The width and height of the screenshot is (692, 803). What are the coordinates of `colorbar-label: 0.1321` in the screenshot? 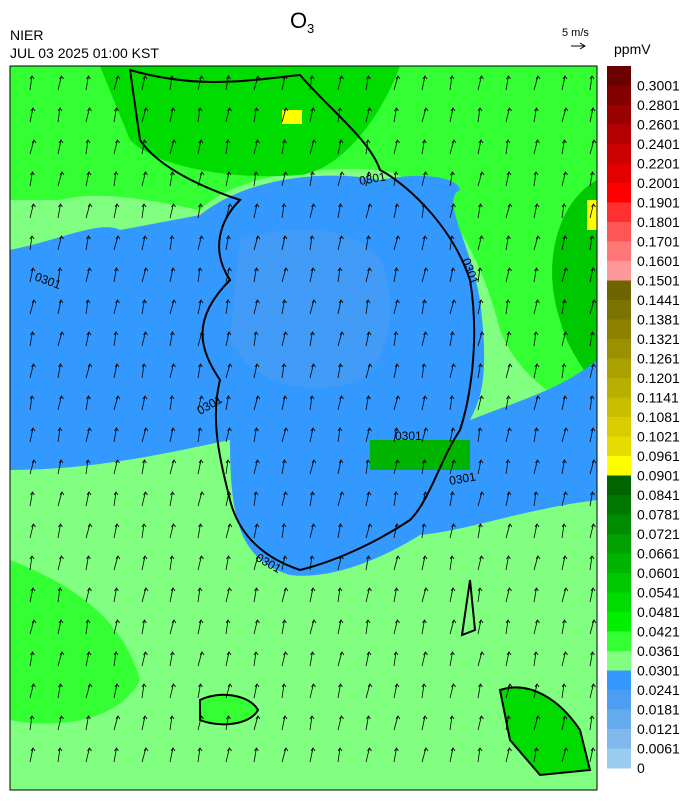 It's located at (658, 339).